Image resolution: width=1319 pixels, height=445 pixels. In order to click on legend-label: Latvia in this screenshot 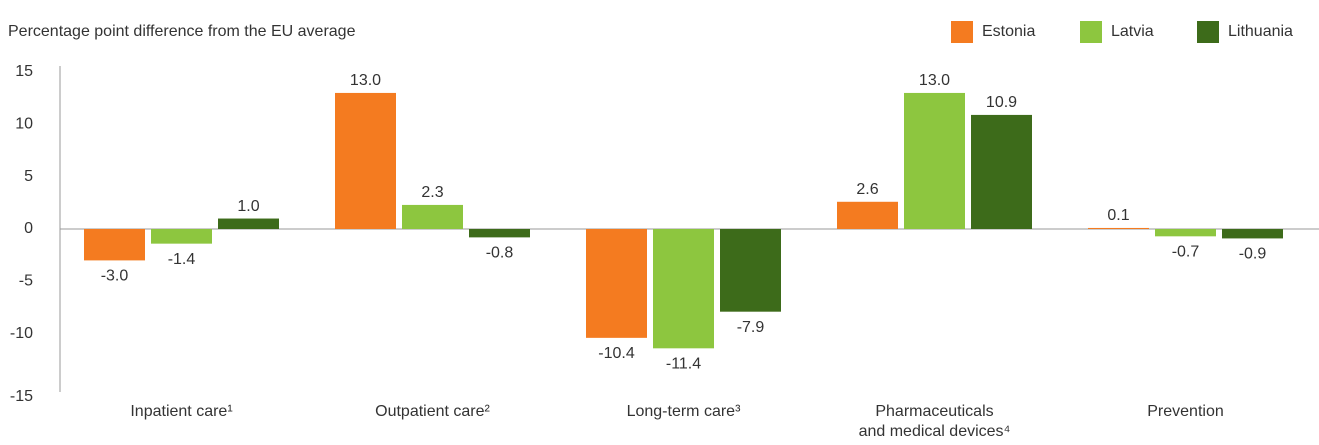, I will do `click(1132, 31)`.